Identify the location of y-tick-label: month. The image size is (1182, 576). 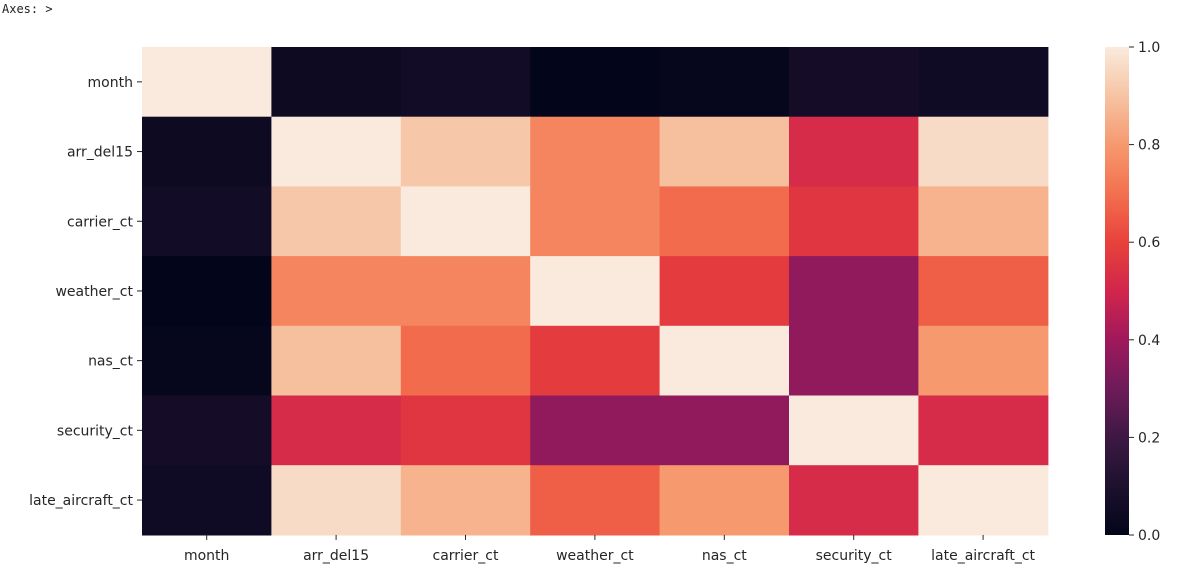
(110, 83).